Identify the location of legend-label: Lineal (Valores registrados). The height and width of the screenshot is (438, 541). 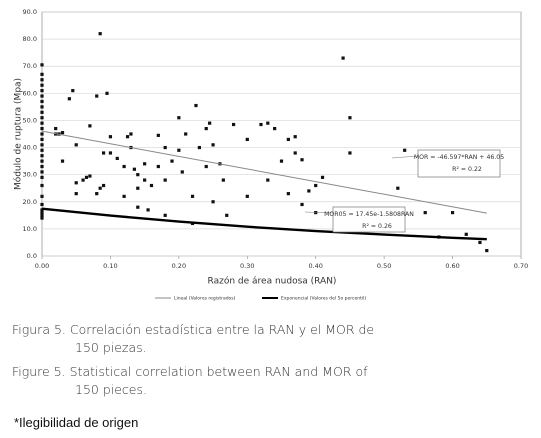
(205, 299).